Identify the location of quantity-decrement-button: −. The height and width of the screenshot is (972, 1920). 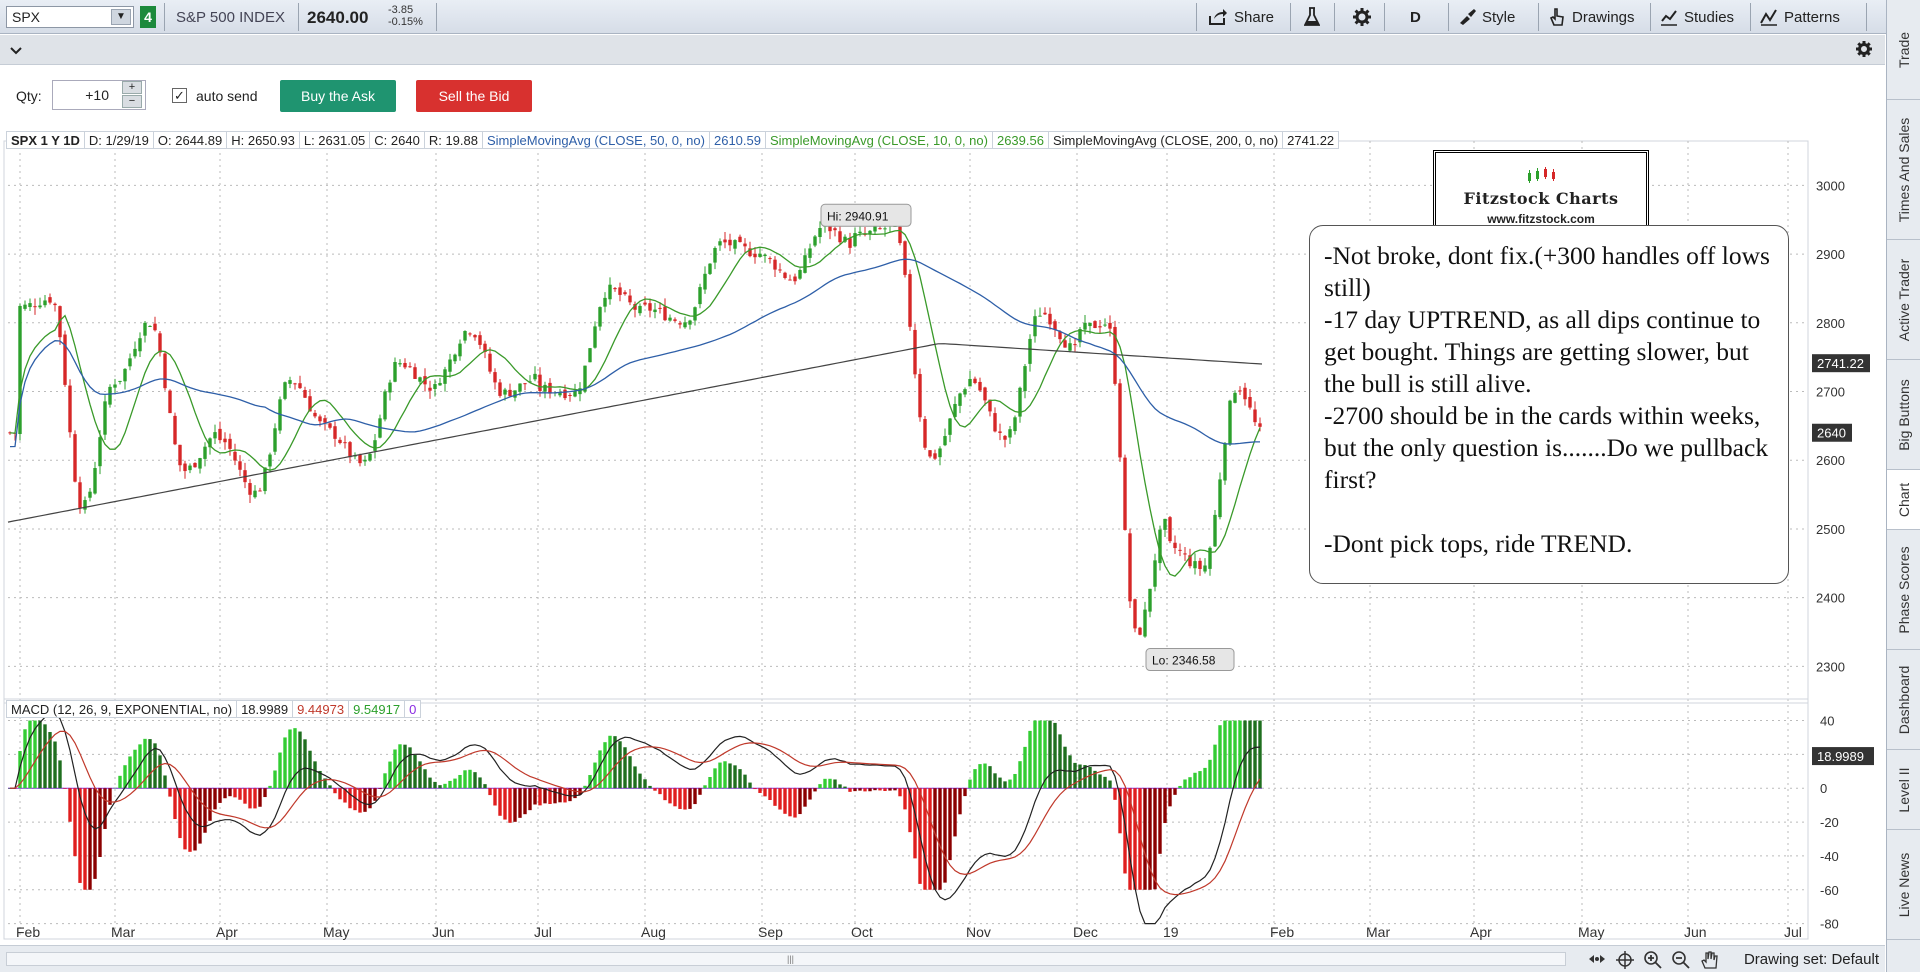
(132, 101).